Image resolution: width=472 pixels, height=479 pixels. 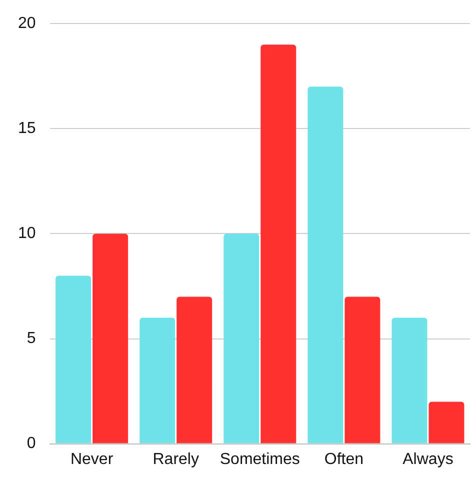 What do you see at coordinates (175, 459) in the screenshot?
I see `x-tick-label: Rarely` at bounding box center [175, 459].